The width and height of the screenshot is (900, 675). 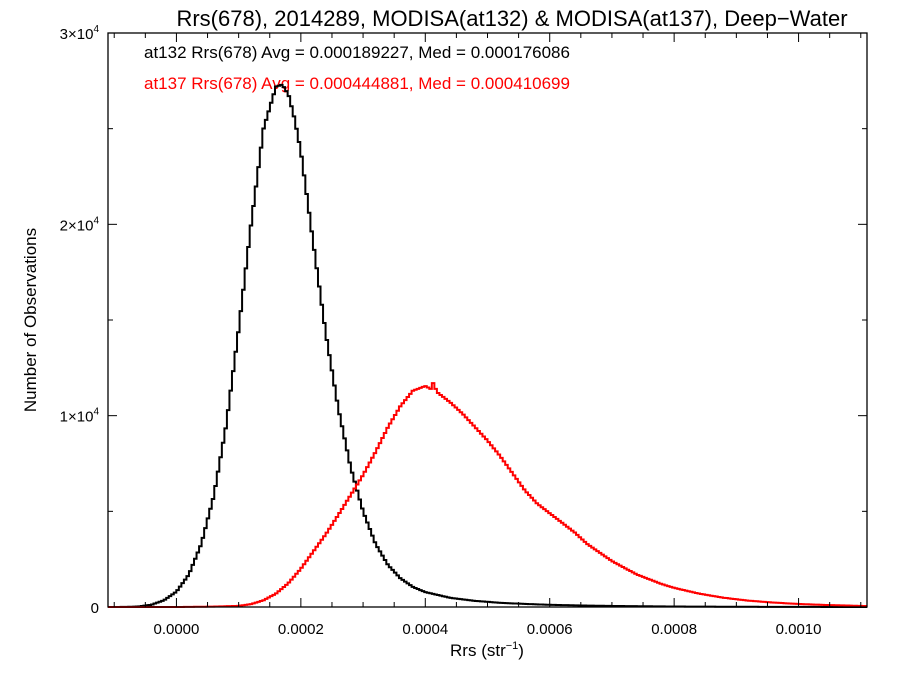 I want to click on x-axis-label-exponent: −1, so click(x=512, y=646).